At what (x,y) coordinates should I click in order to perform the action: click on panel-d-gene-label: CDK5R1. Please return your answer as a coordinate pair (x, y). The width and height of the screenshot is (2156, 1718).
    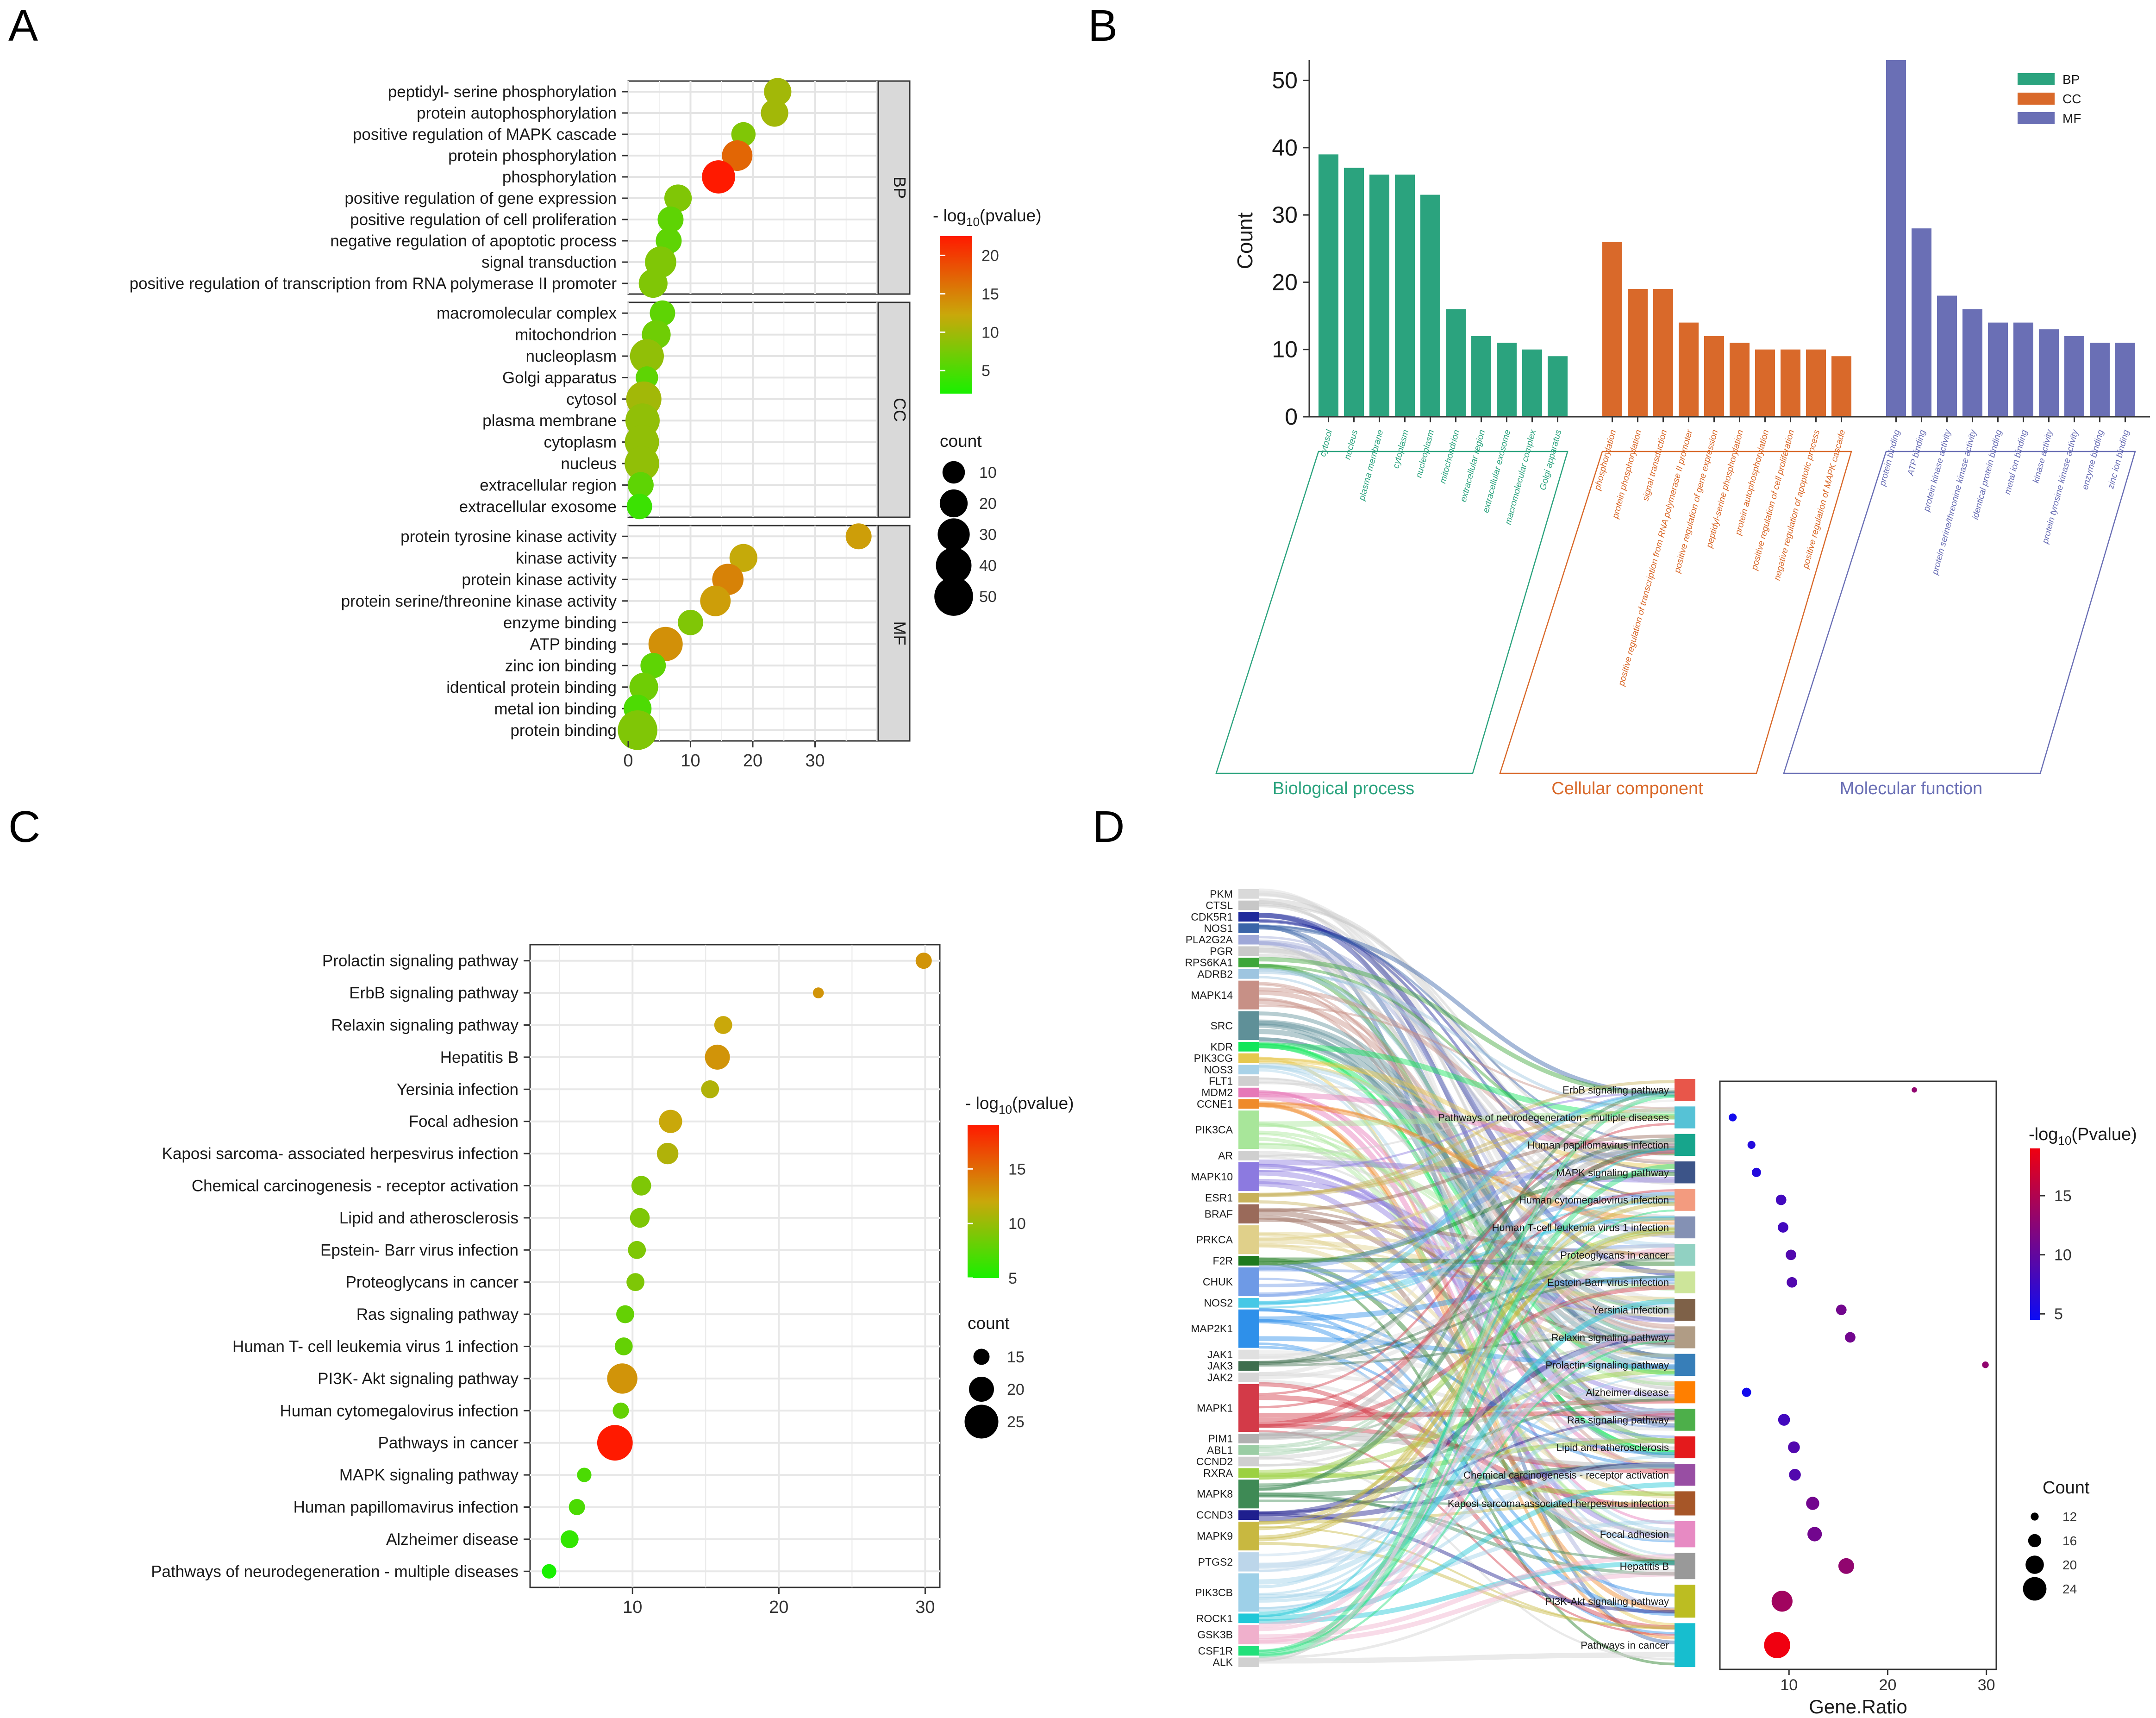
    Looking at the image, I should click on (1212, 917).